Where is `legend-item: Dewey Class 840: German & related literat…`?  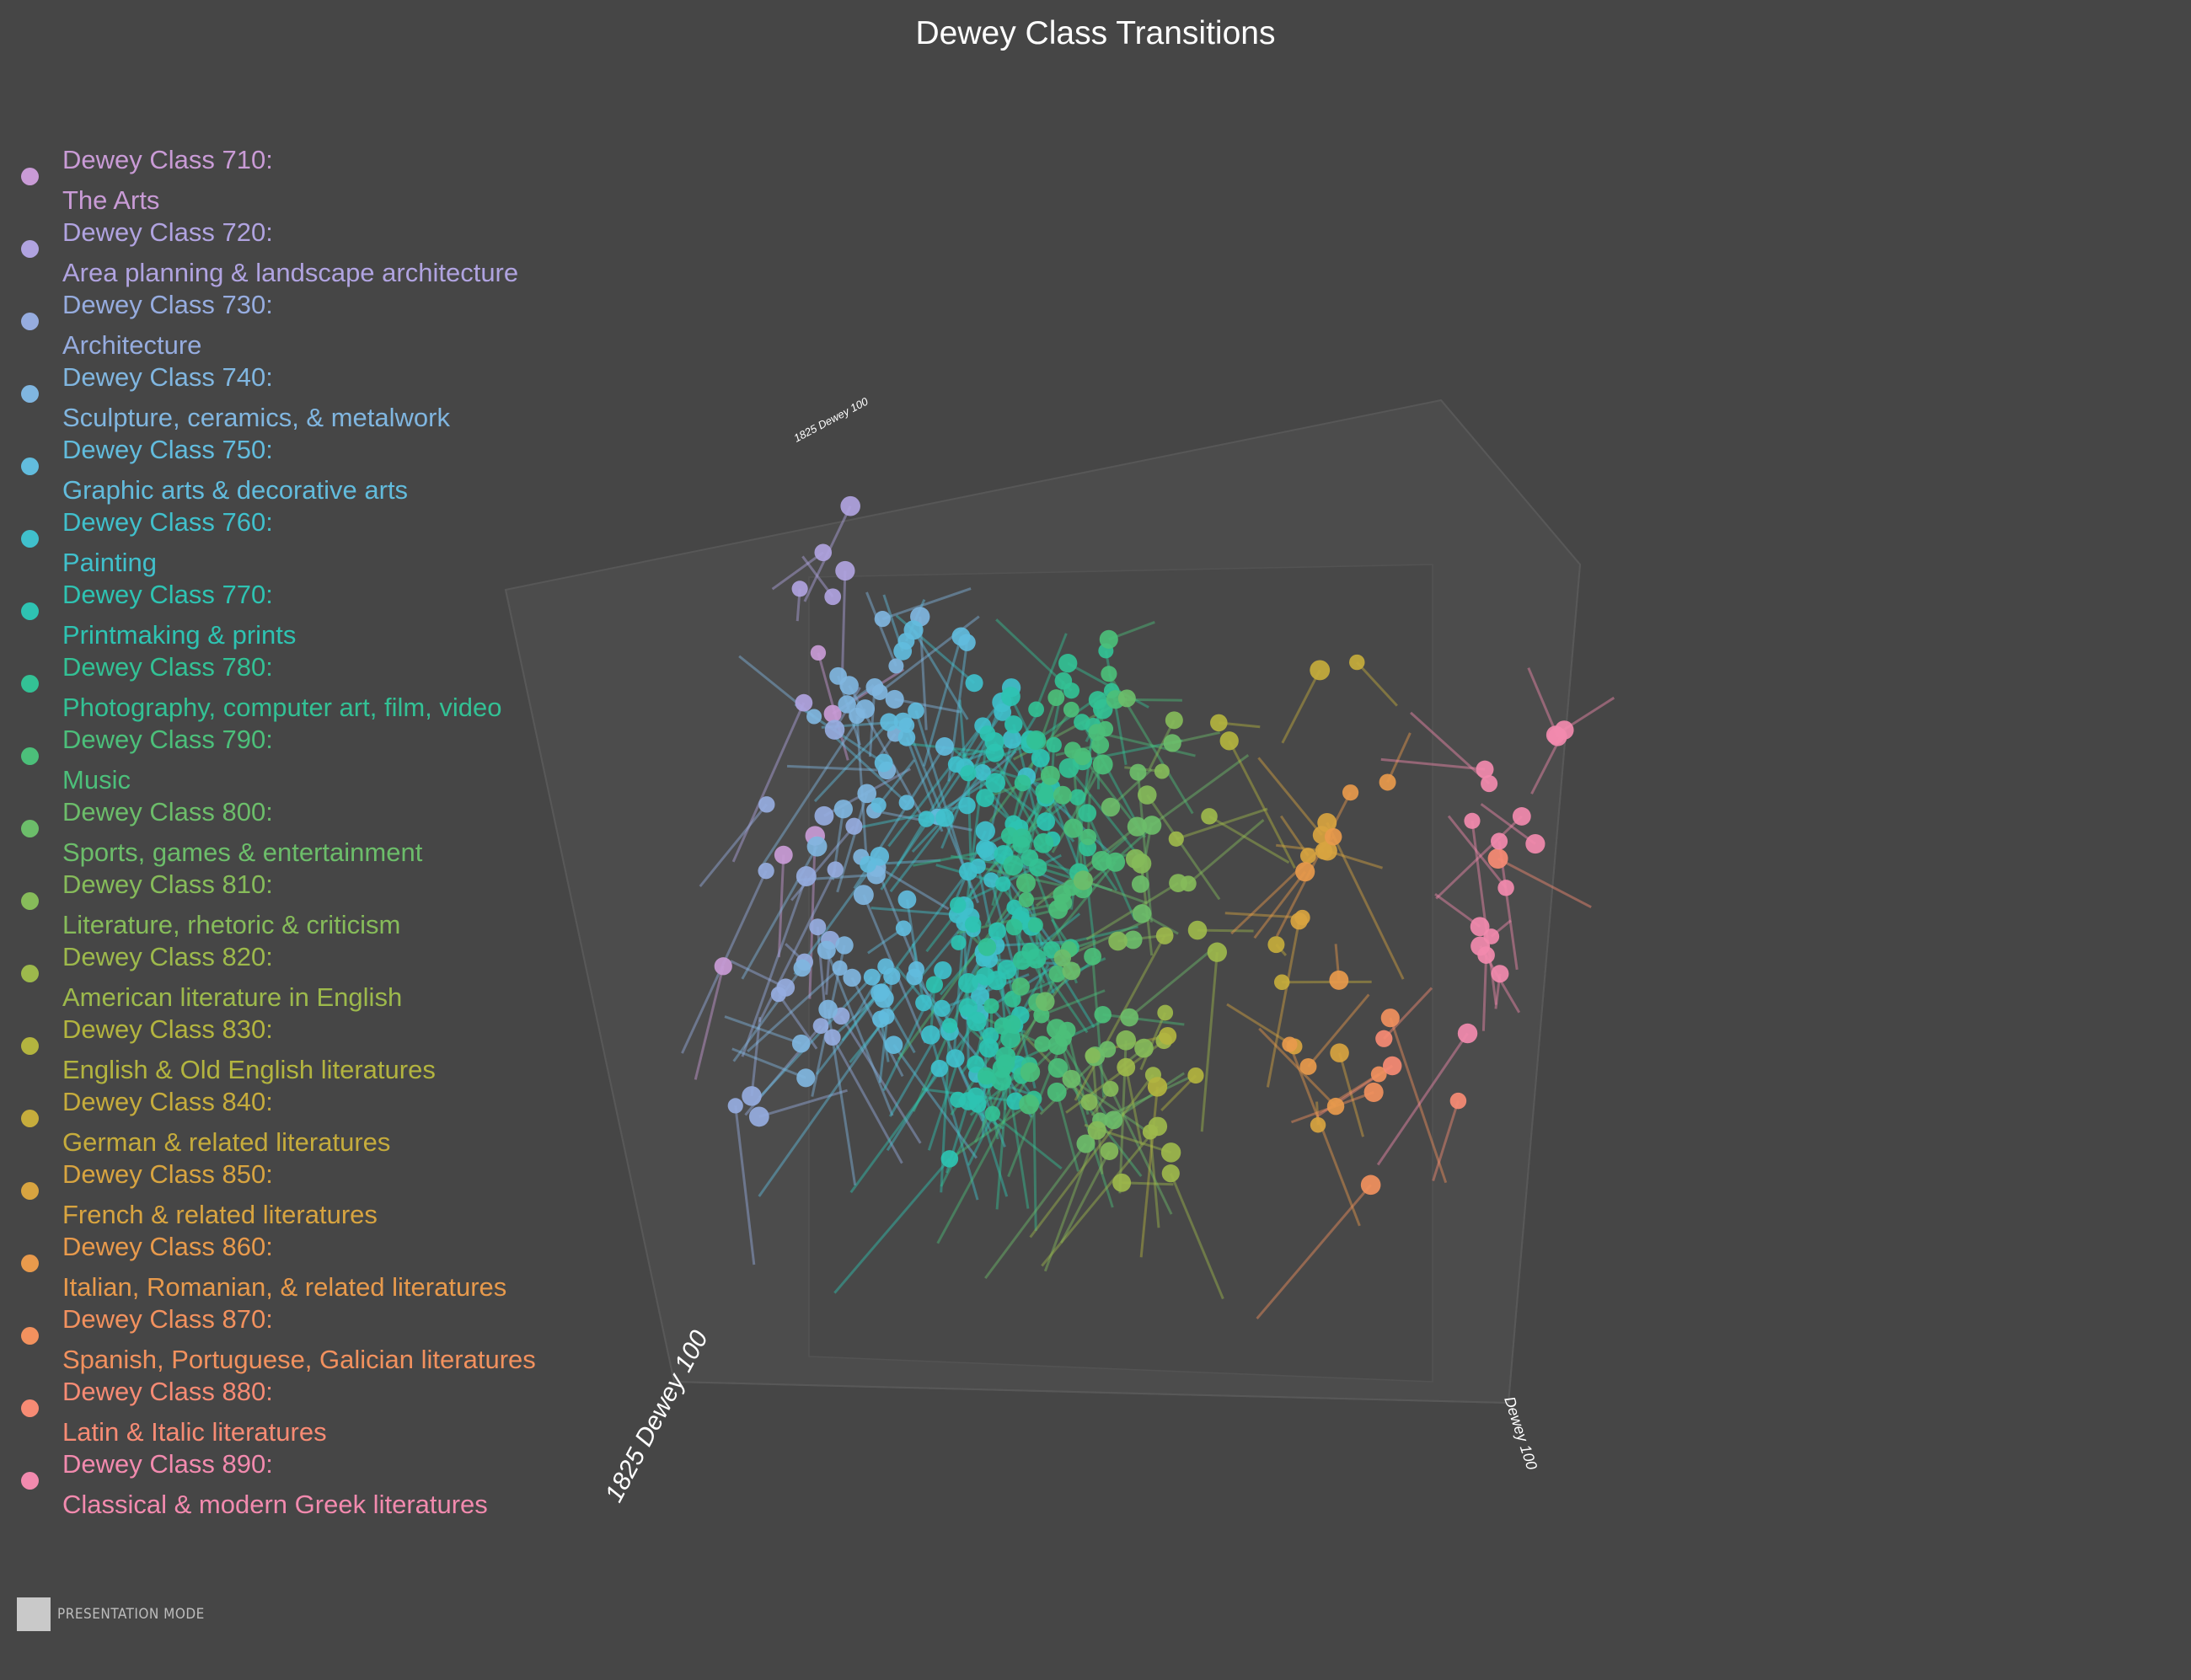 legend-item: Dewey Class 840: German & related literat… is located at coordinates (304, 1118).